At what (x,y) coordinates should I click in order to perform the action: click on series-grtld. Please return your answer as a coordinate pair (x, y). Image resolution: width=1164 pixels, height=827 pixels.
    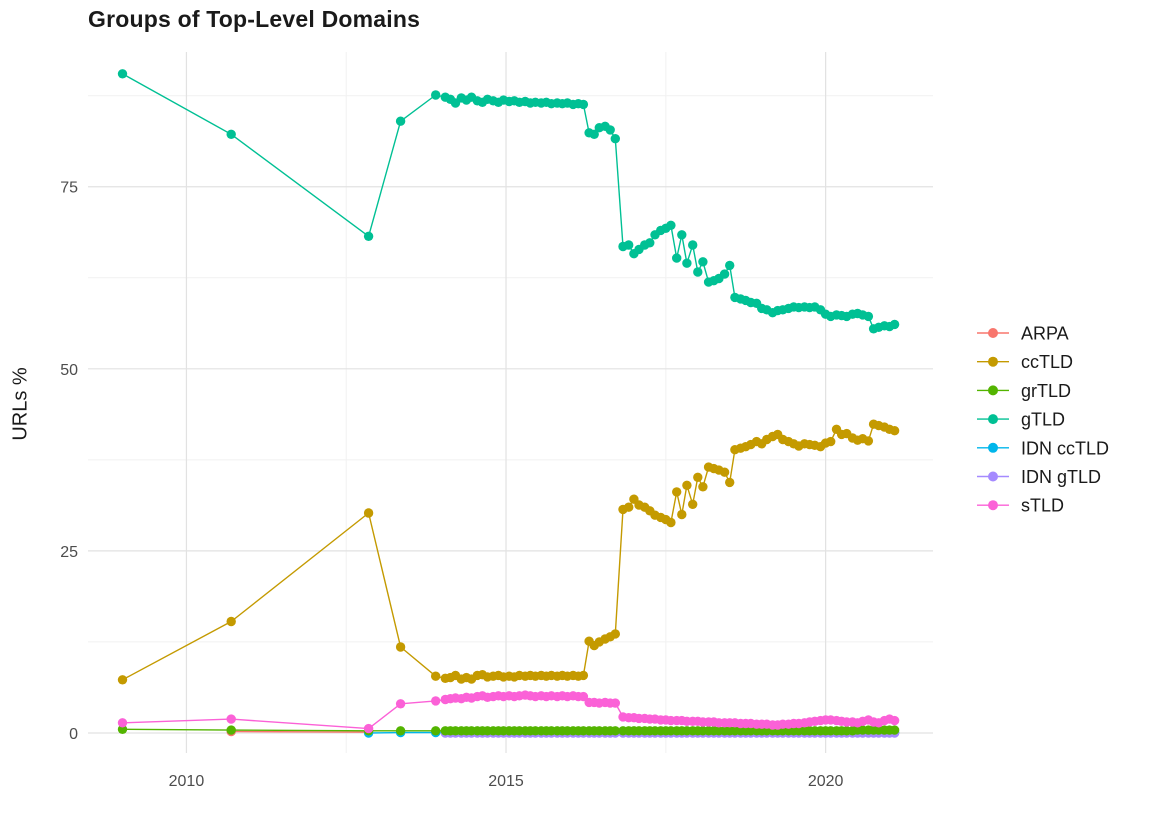
    Looking at the image, I should click on (508, 730).